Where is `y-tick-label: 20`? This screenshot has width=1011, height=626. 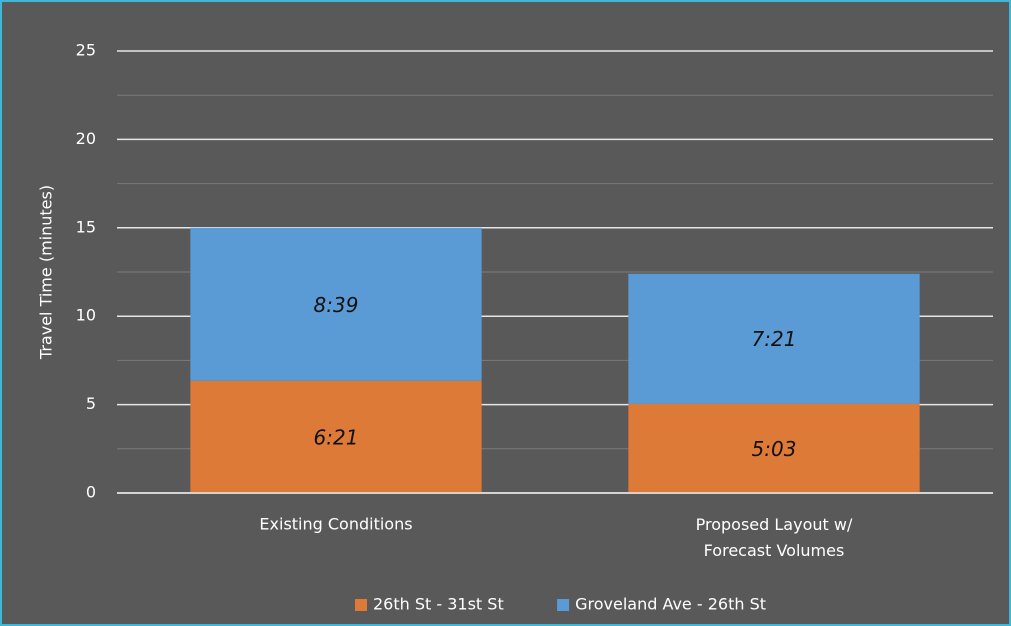 y-tick-label: 20 is located at coordinates (86, 138).